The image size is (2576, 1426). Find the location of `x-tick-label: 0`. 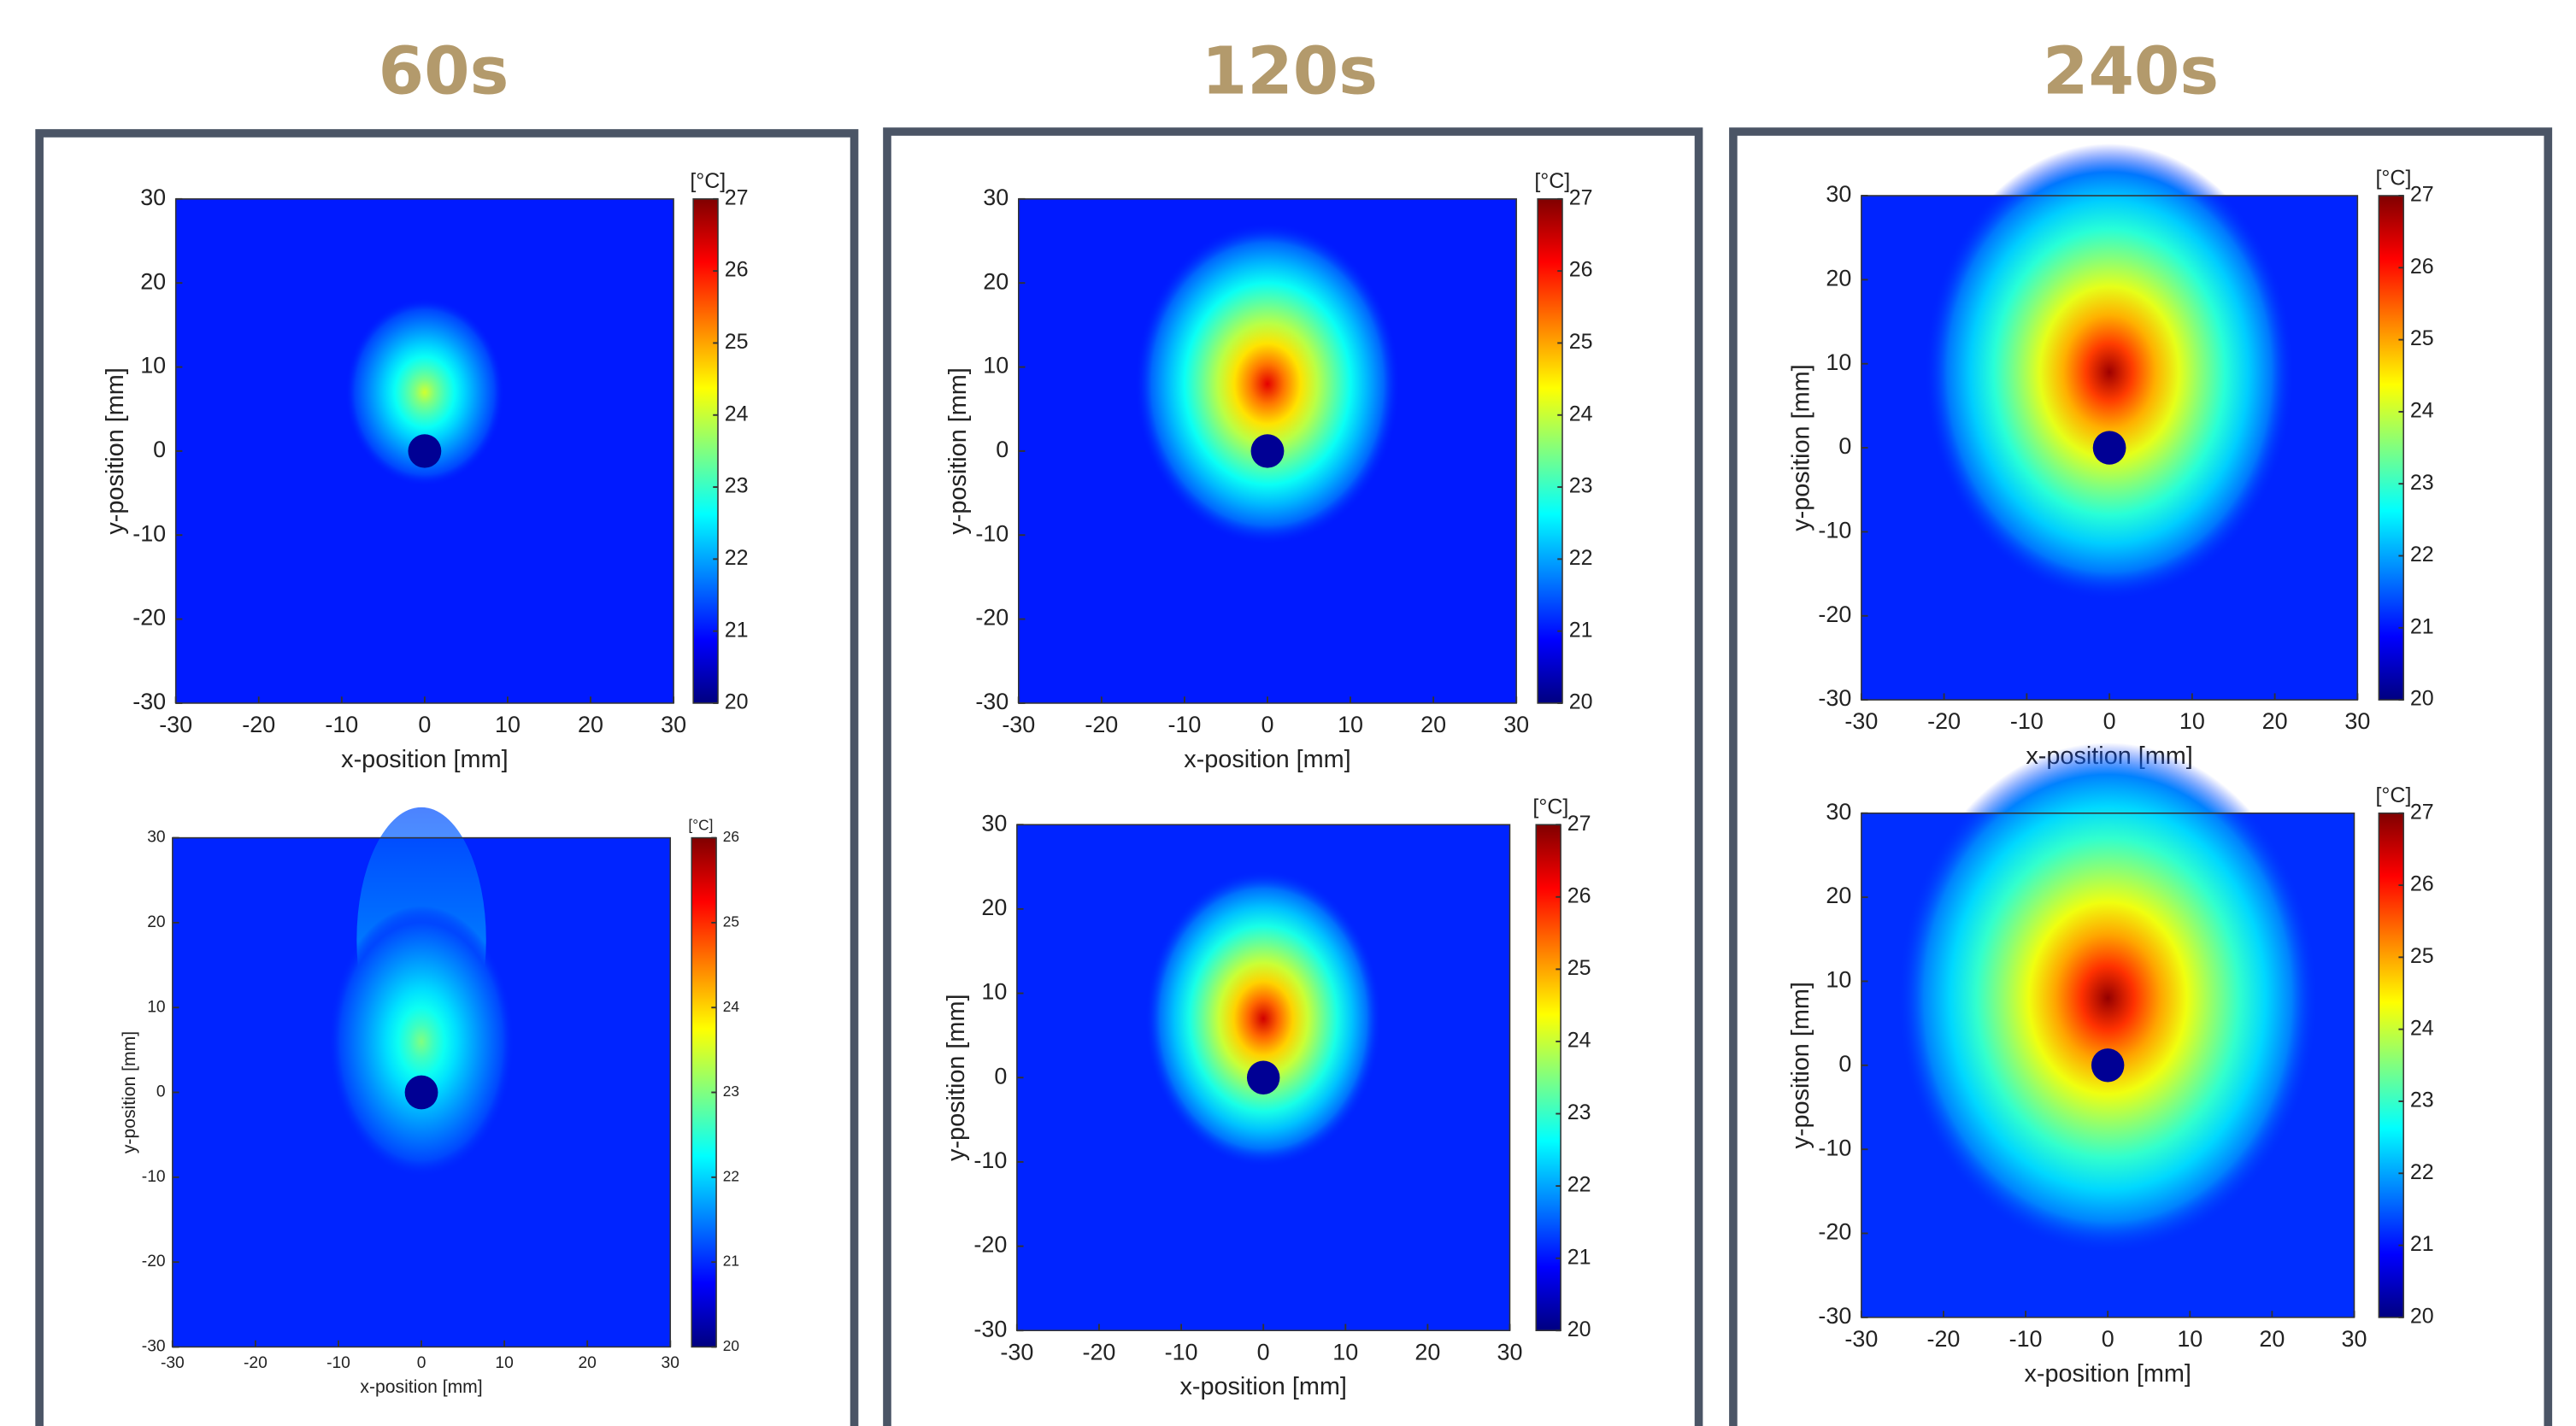

x-tick-label: 0 is located at coordinates (421, 1363).